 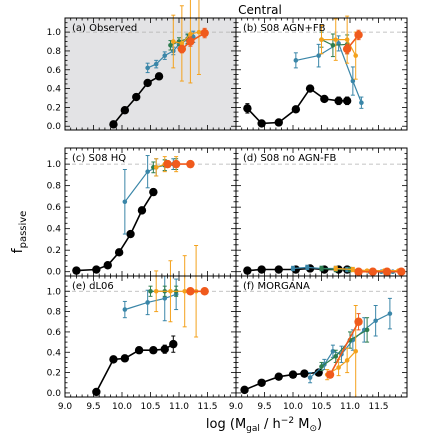 What do you see at coordinates (122, 407) in the screenshot?
I see `x-tick-label: 10.0` at bounding box center [122, 407].